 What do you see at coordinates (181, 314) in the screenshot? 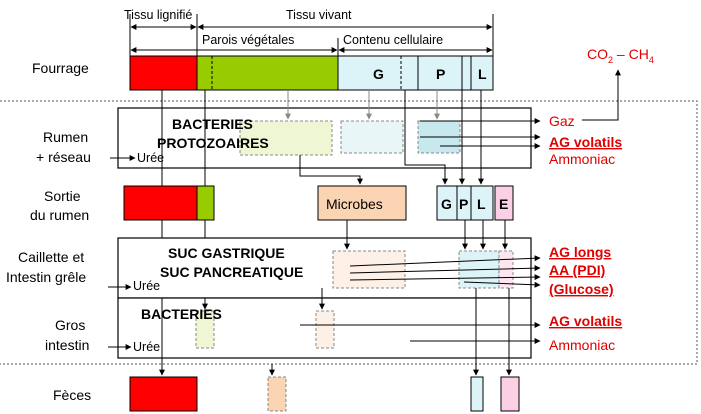
I see `gros-bacteries-label: BACTERIES` at bounding box center [181, 314].